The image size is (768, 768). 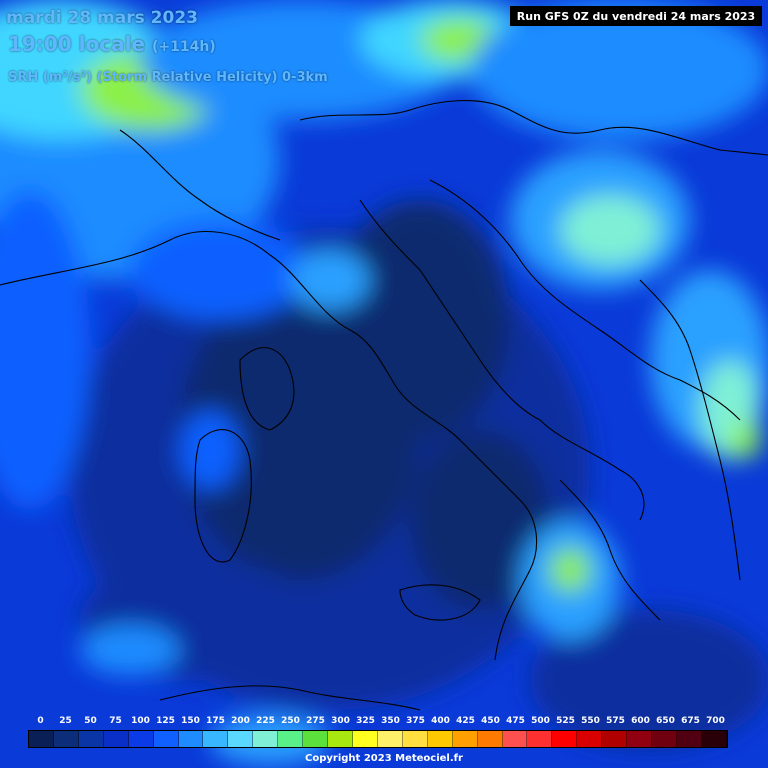 I want to click on forecast-date: mardi 28 mars 2023, so click(x=102, y=18).